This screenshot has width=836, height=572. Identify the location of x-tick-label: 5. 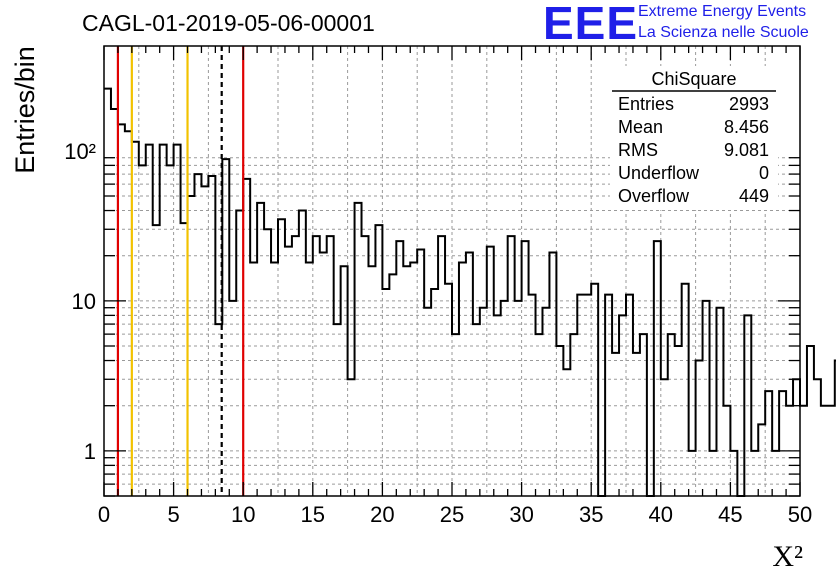
(173, 514).